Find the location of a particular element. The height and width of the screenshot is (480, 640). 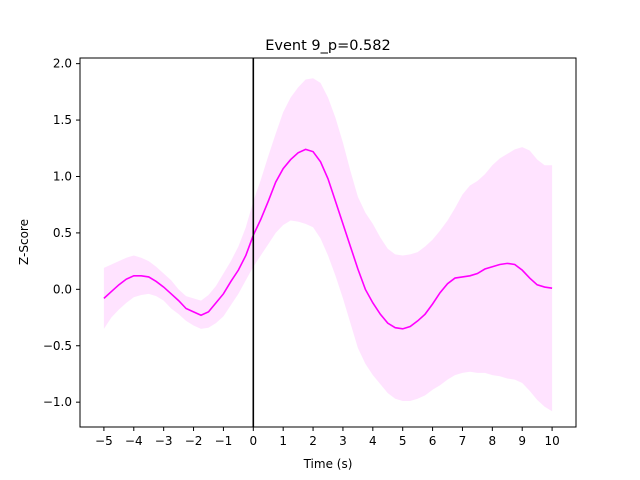

x-tick-label: −5 is located at coordinates (104, 441).